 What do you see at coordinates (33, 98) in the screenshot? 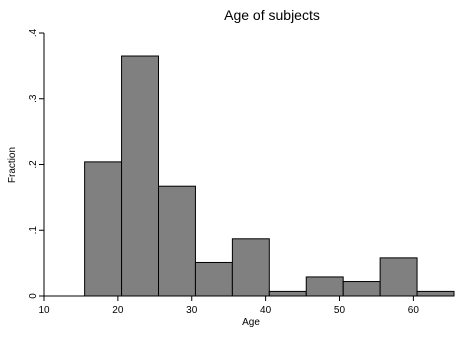
I see `y-tick-label: .3` at bounding box center [33, 98].